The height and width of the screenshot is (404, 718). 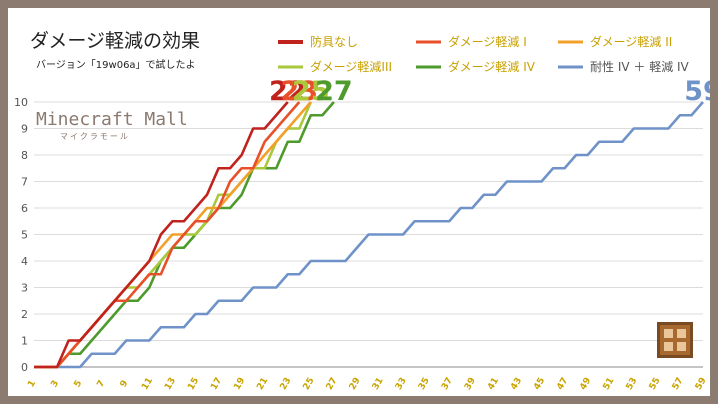 I want to click on x-tick-label: 21, so click(x=262, y=384).